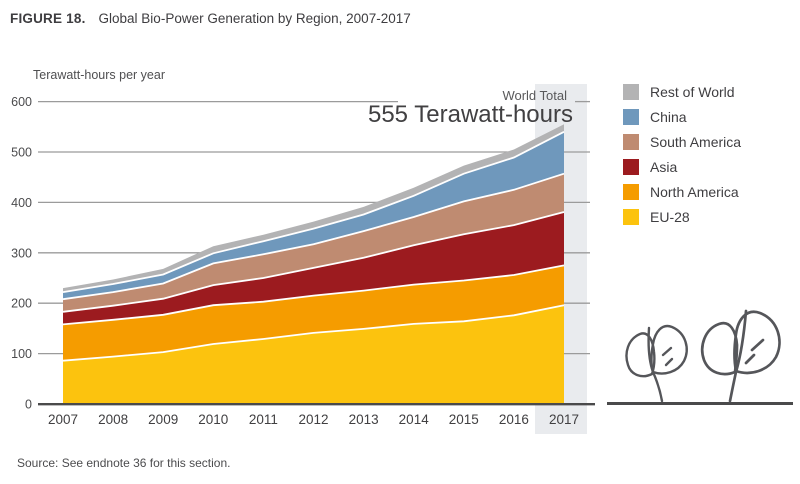  Describe the element at coordinates (740, 356) in the screenshot. I see `leaf-plant-large-icon` at that location.